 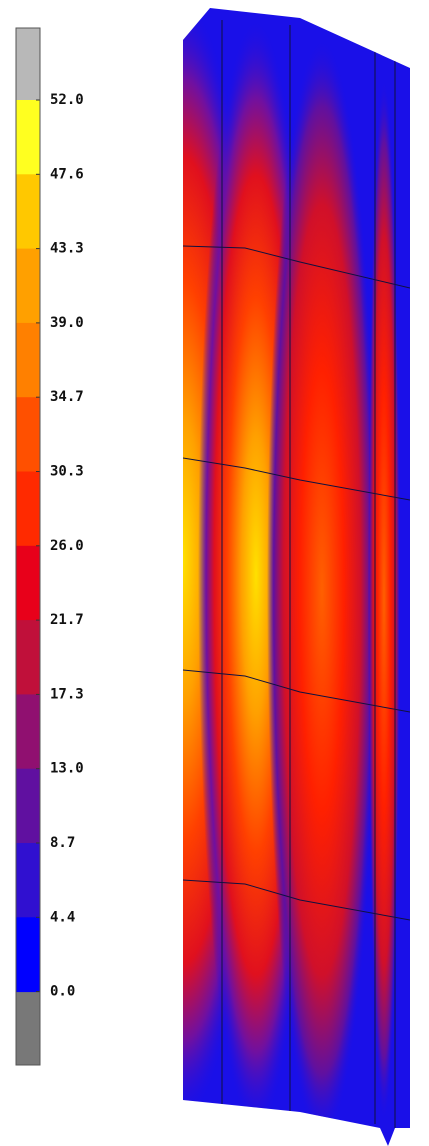 I want to click on colorbar-label: 4.4, so click(x=62, y=917).